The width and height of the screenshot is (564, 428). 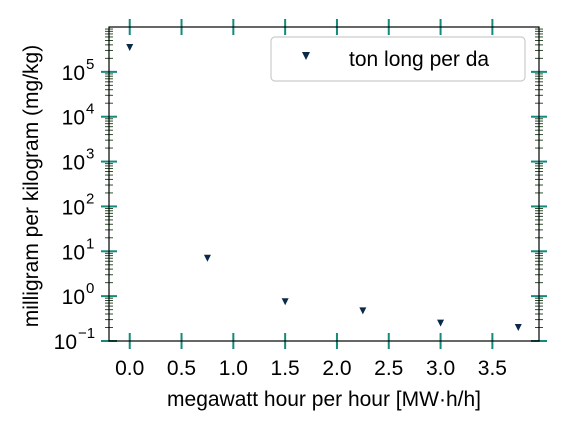 I want to click on x-tick-label: 2.5, so click(x=388, y=368).